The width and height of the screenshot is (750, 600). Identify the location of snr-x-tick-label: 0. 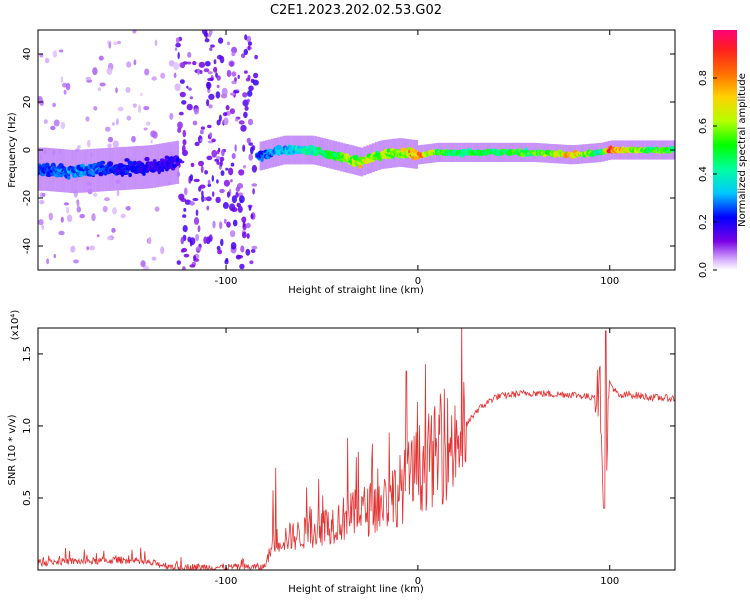
(418, 581).